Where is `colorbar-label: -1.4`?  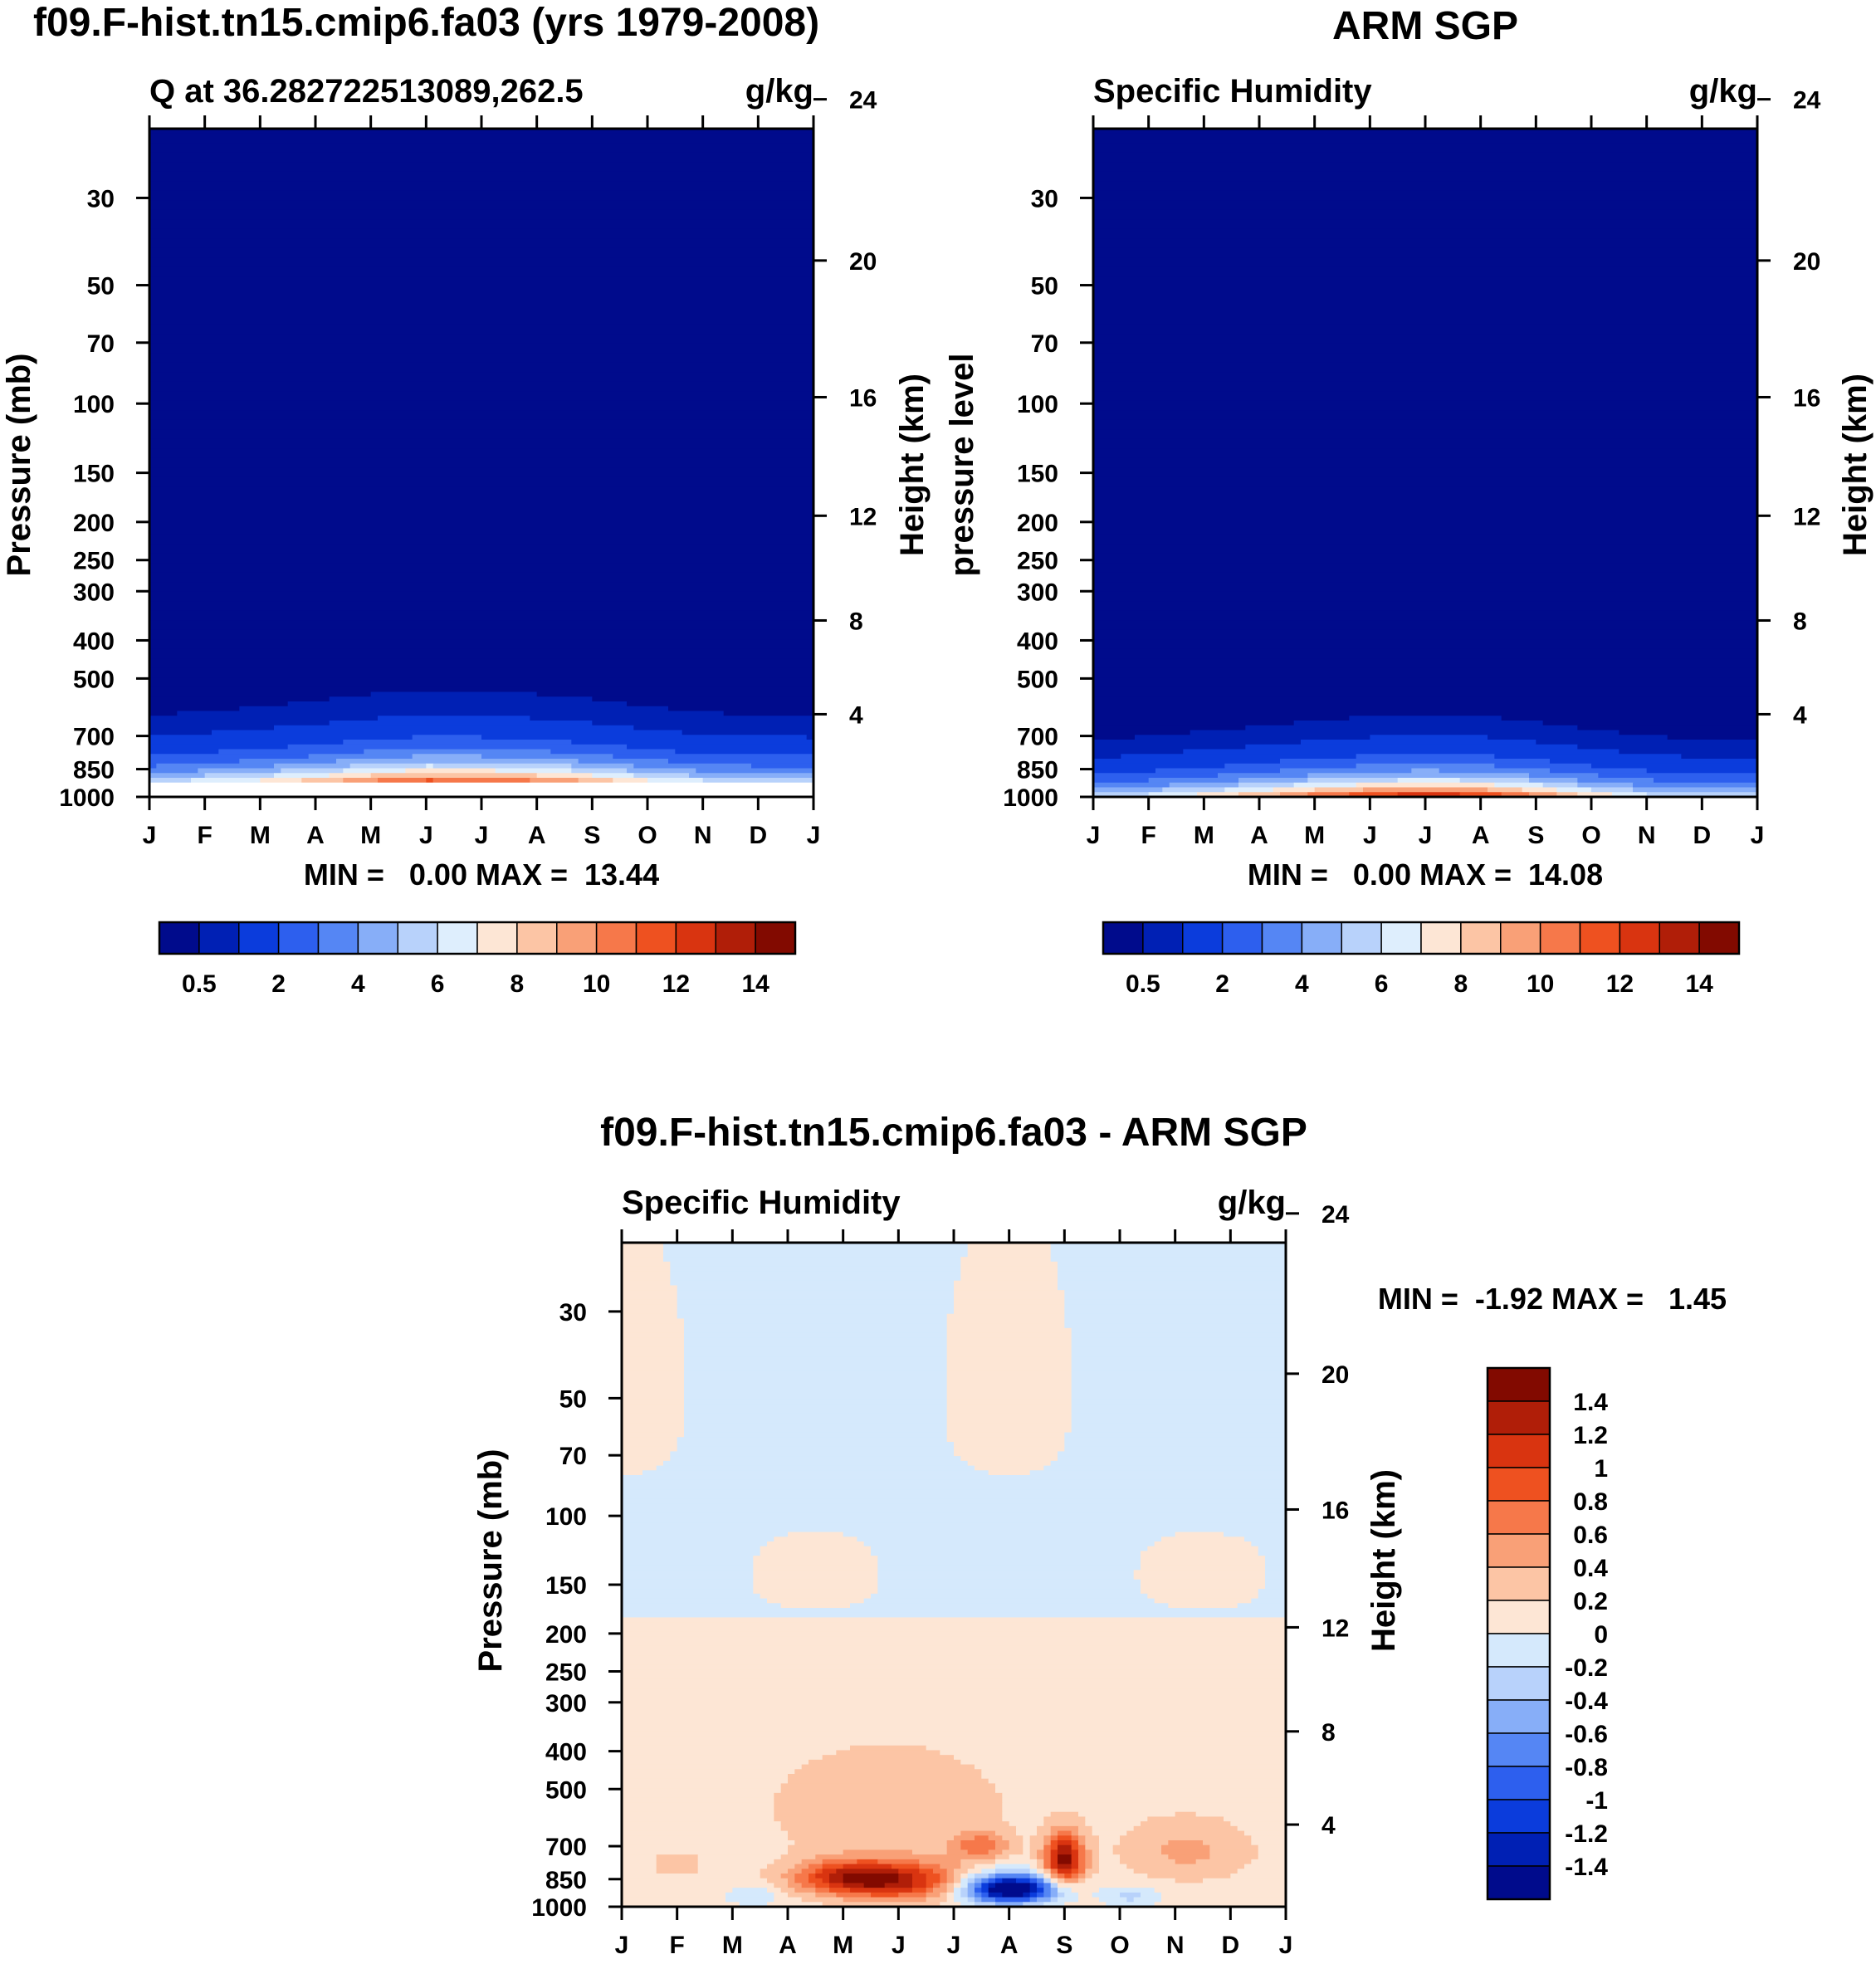 colorbar-label: -1.4 is located at coordinates (1586, 1867).